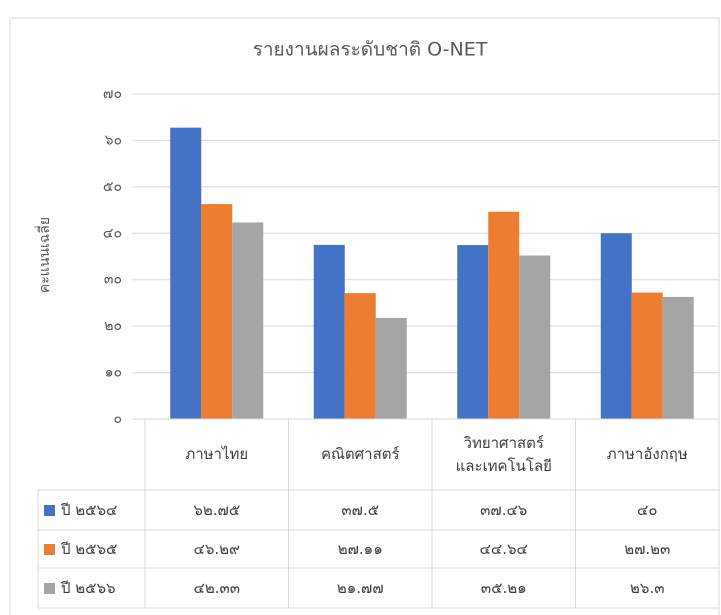 The width and height of the screenshot is (721, 615). What do you see at coordinates (647, 509) in the screenshot?
I see `table-value: ๔๐` at bounding box center [647, 509].